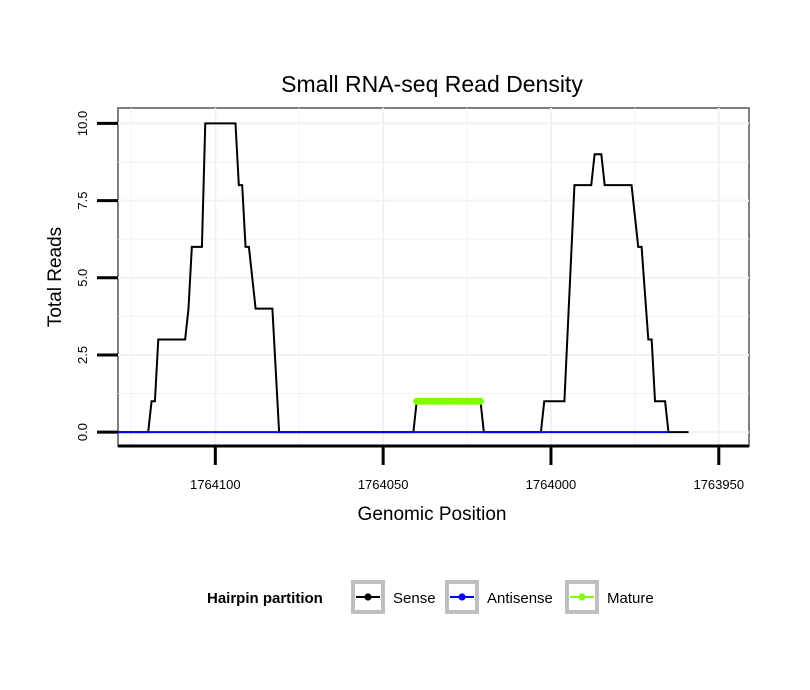 The image size is (810, 690). What do you see at coordinates (82, 278) in the screenshot?
I see `y-tick-label: 5.0` at bounding box center [82, 278].